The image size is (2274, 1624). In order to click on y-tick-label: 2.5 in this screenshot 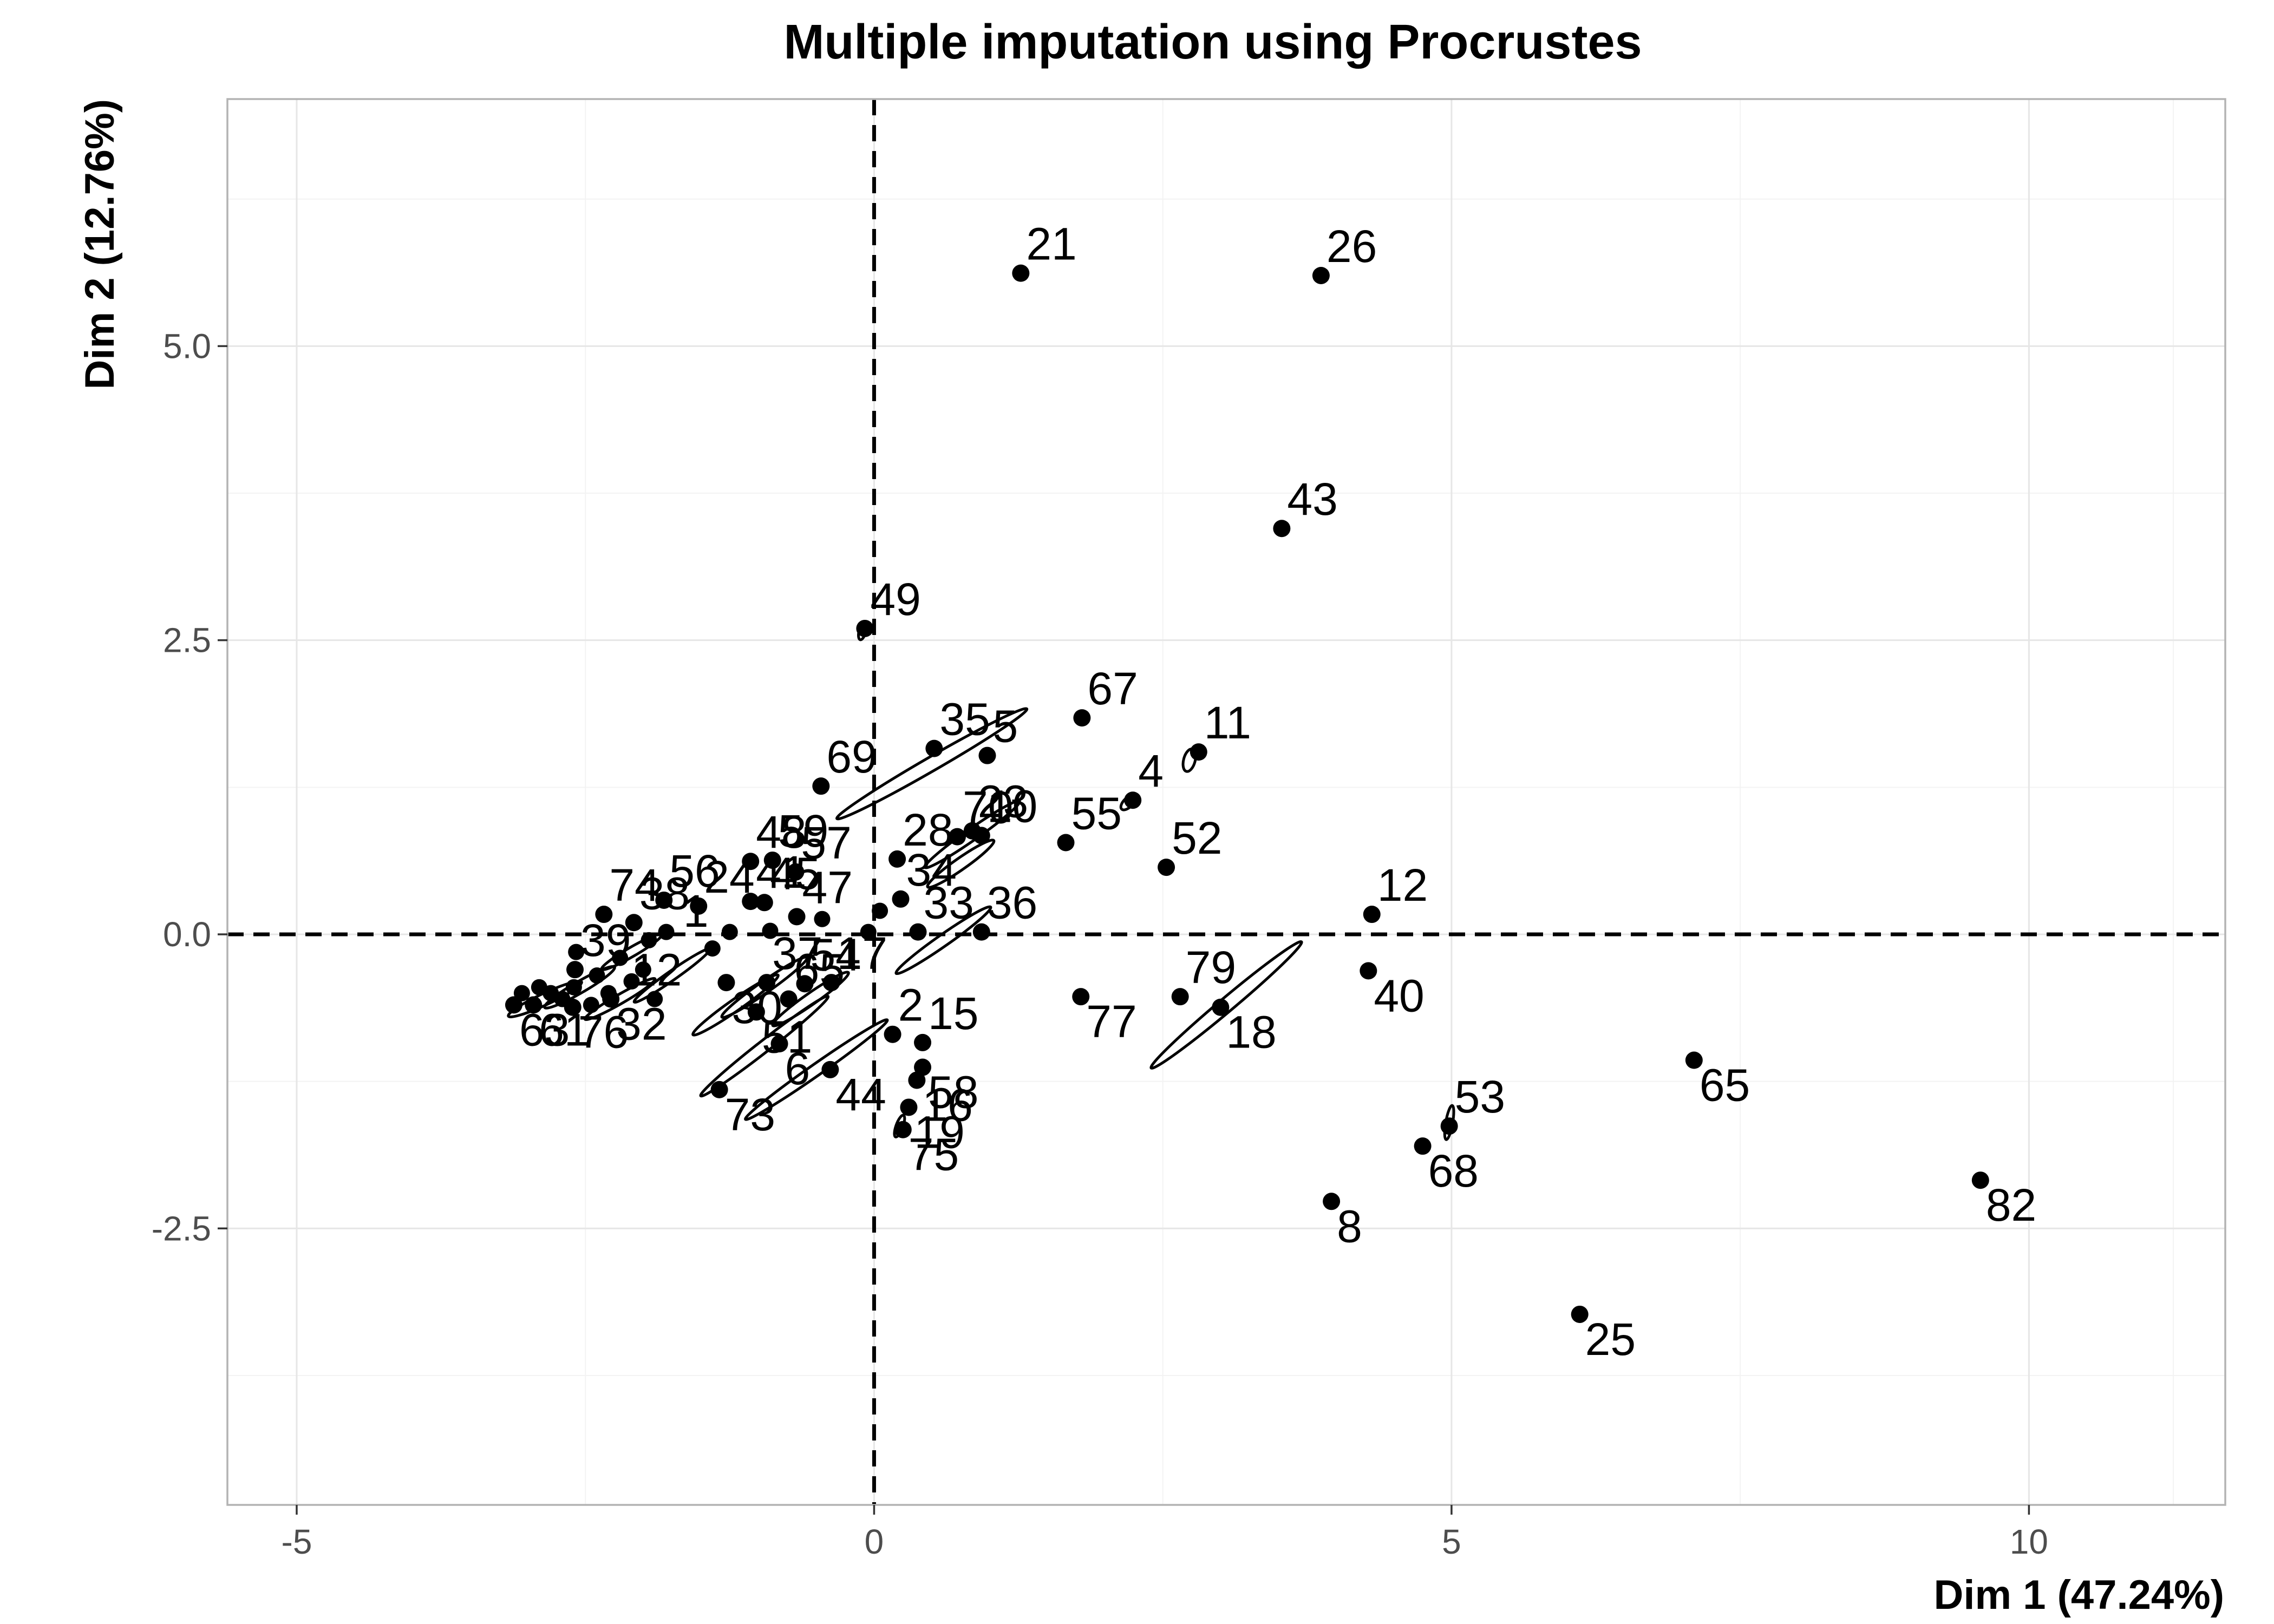, I will do `click(187, 641)`.